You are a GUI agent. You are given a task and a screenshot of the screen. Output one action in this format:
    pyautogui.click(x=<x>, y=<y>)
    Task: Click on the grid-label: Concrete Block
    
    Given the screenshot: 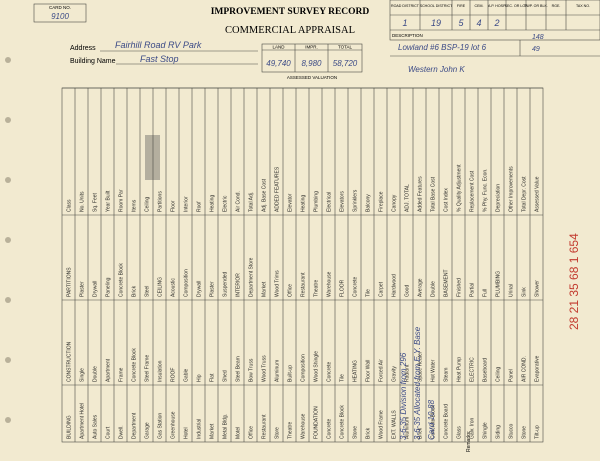 What is the action you would take?
    pyautogui.click(x=135, y=365)
    